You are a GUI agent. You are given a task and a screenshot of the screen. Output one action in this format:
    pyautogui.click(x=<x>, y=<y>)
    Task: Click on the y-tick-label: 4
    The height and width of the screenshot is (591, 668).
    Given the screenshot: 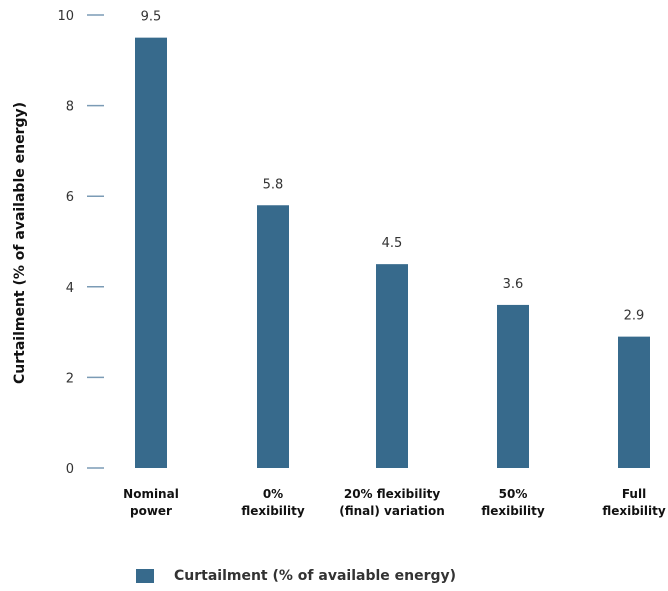 What is the action you would take?
    pyautogui.click(x=70, y=288)
    